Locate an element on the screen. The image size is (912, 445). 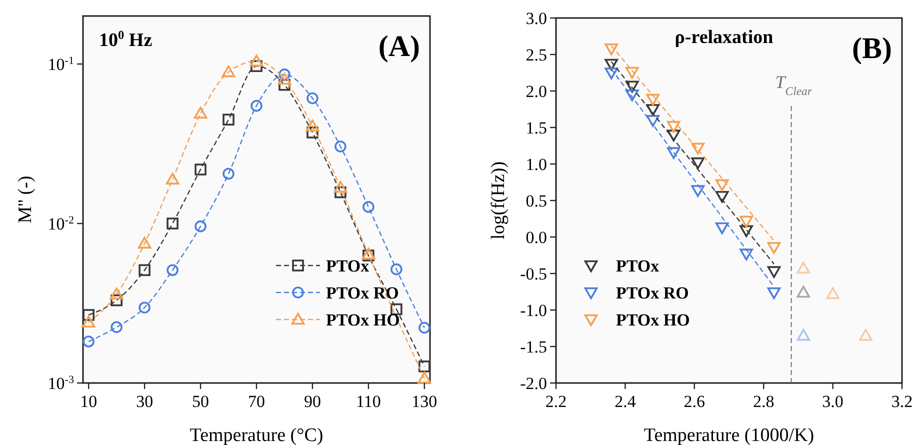
y-tick-label: 3.0 is located at coordinates (536, 18).